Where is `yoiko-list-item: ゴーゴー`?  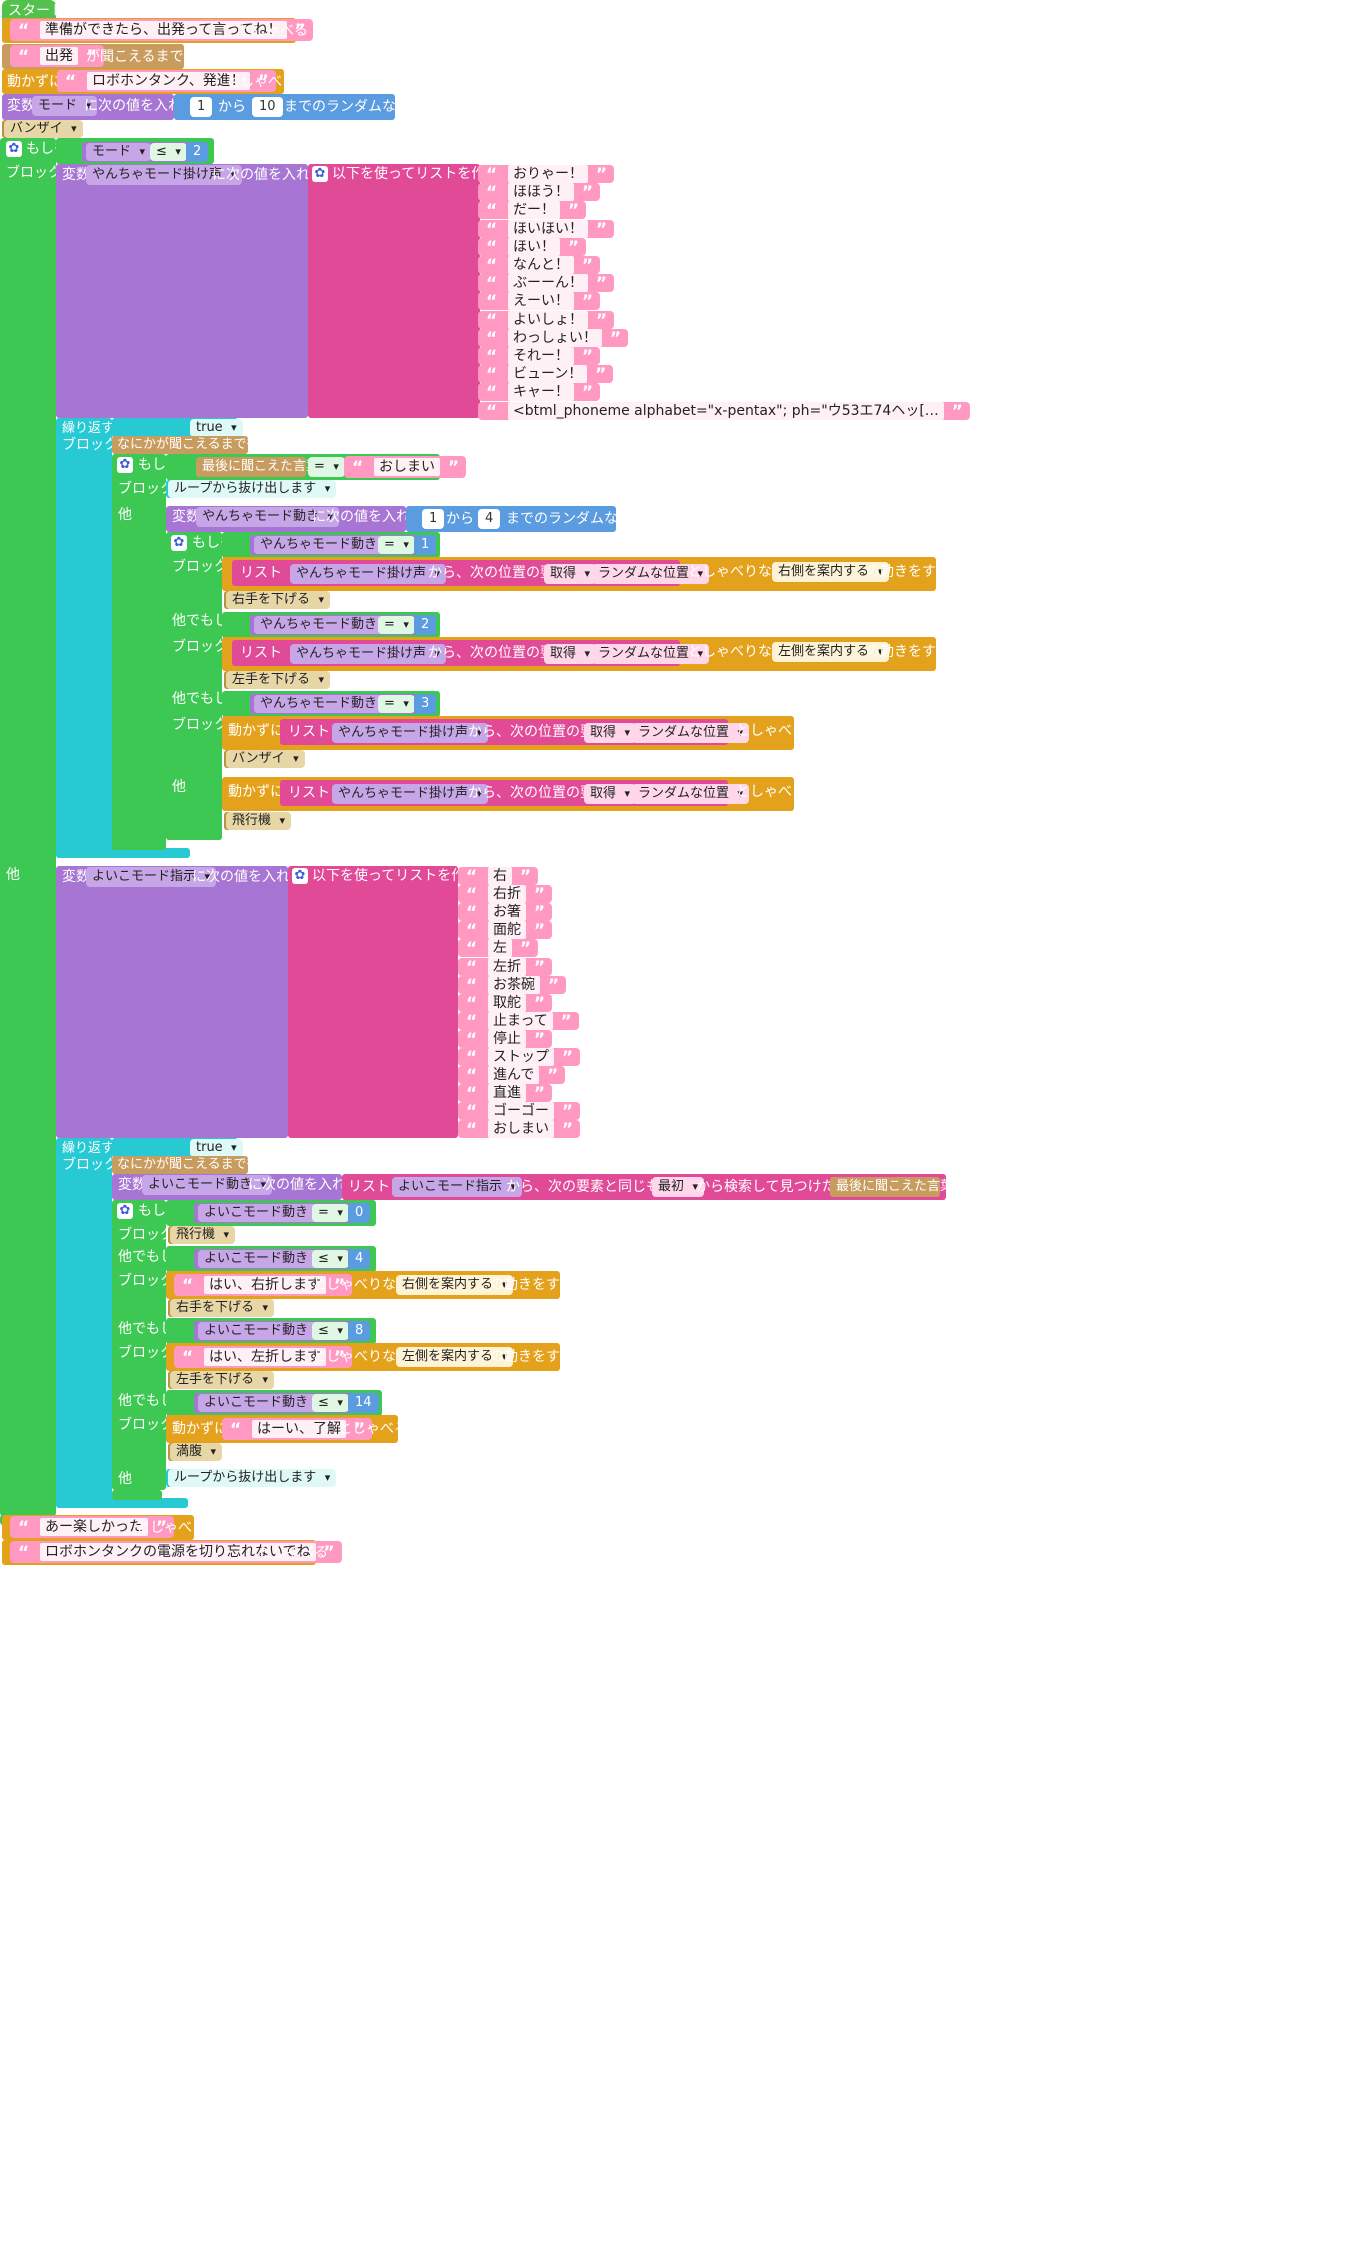 yoiko-list-item: ゴーゴー is located at coordinates (519, 1111).